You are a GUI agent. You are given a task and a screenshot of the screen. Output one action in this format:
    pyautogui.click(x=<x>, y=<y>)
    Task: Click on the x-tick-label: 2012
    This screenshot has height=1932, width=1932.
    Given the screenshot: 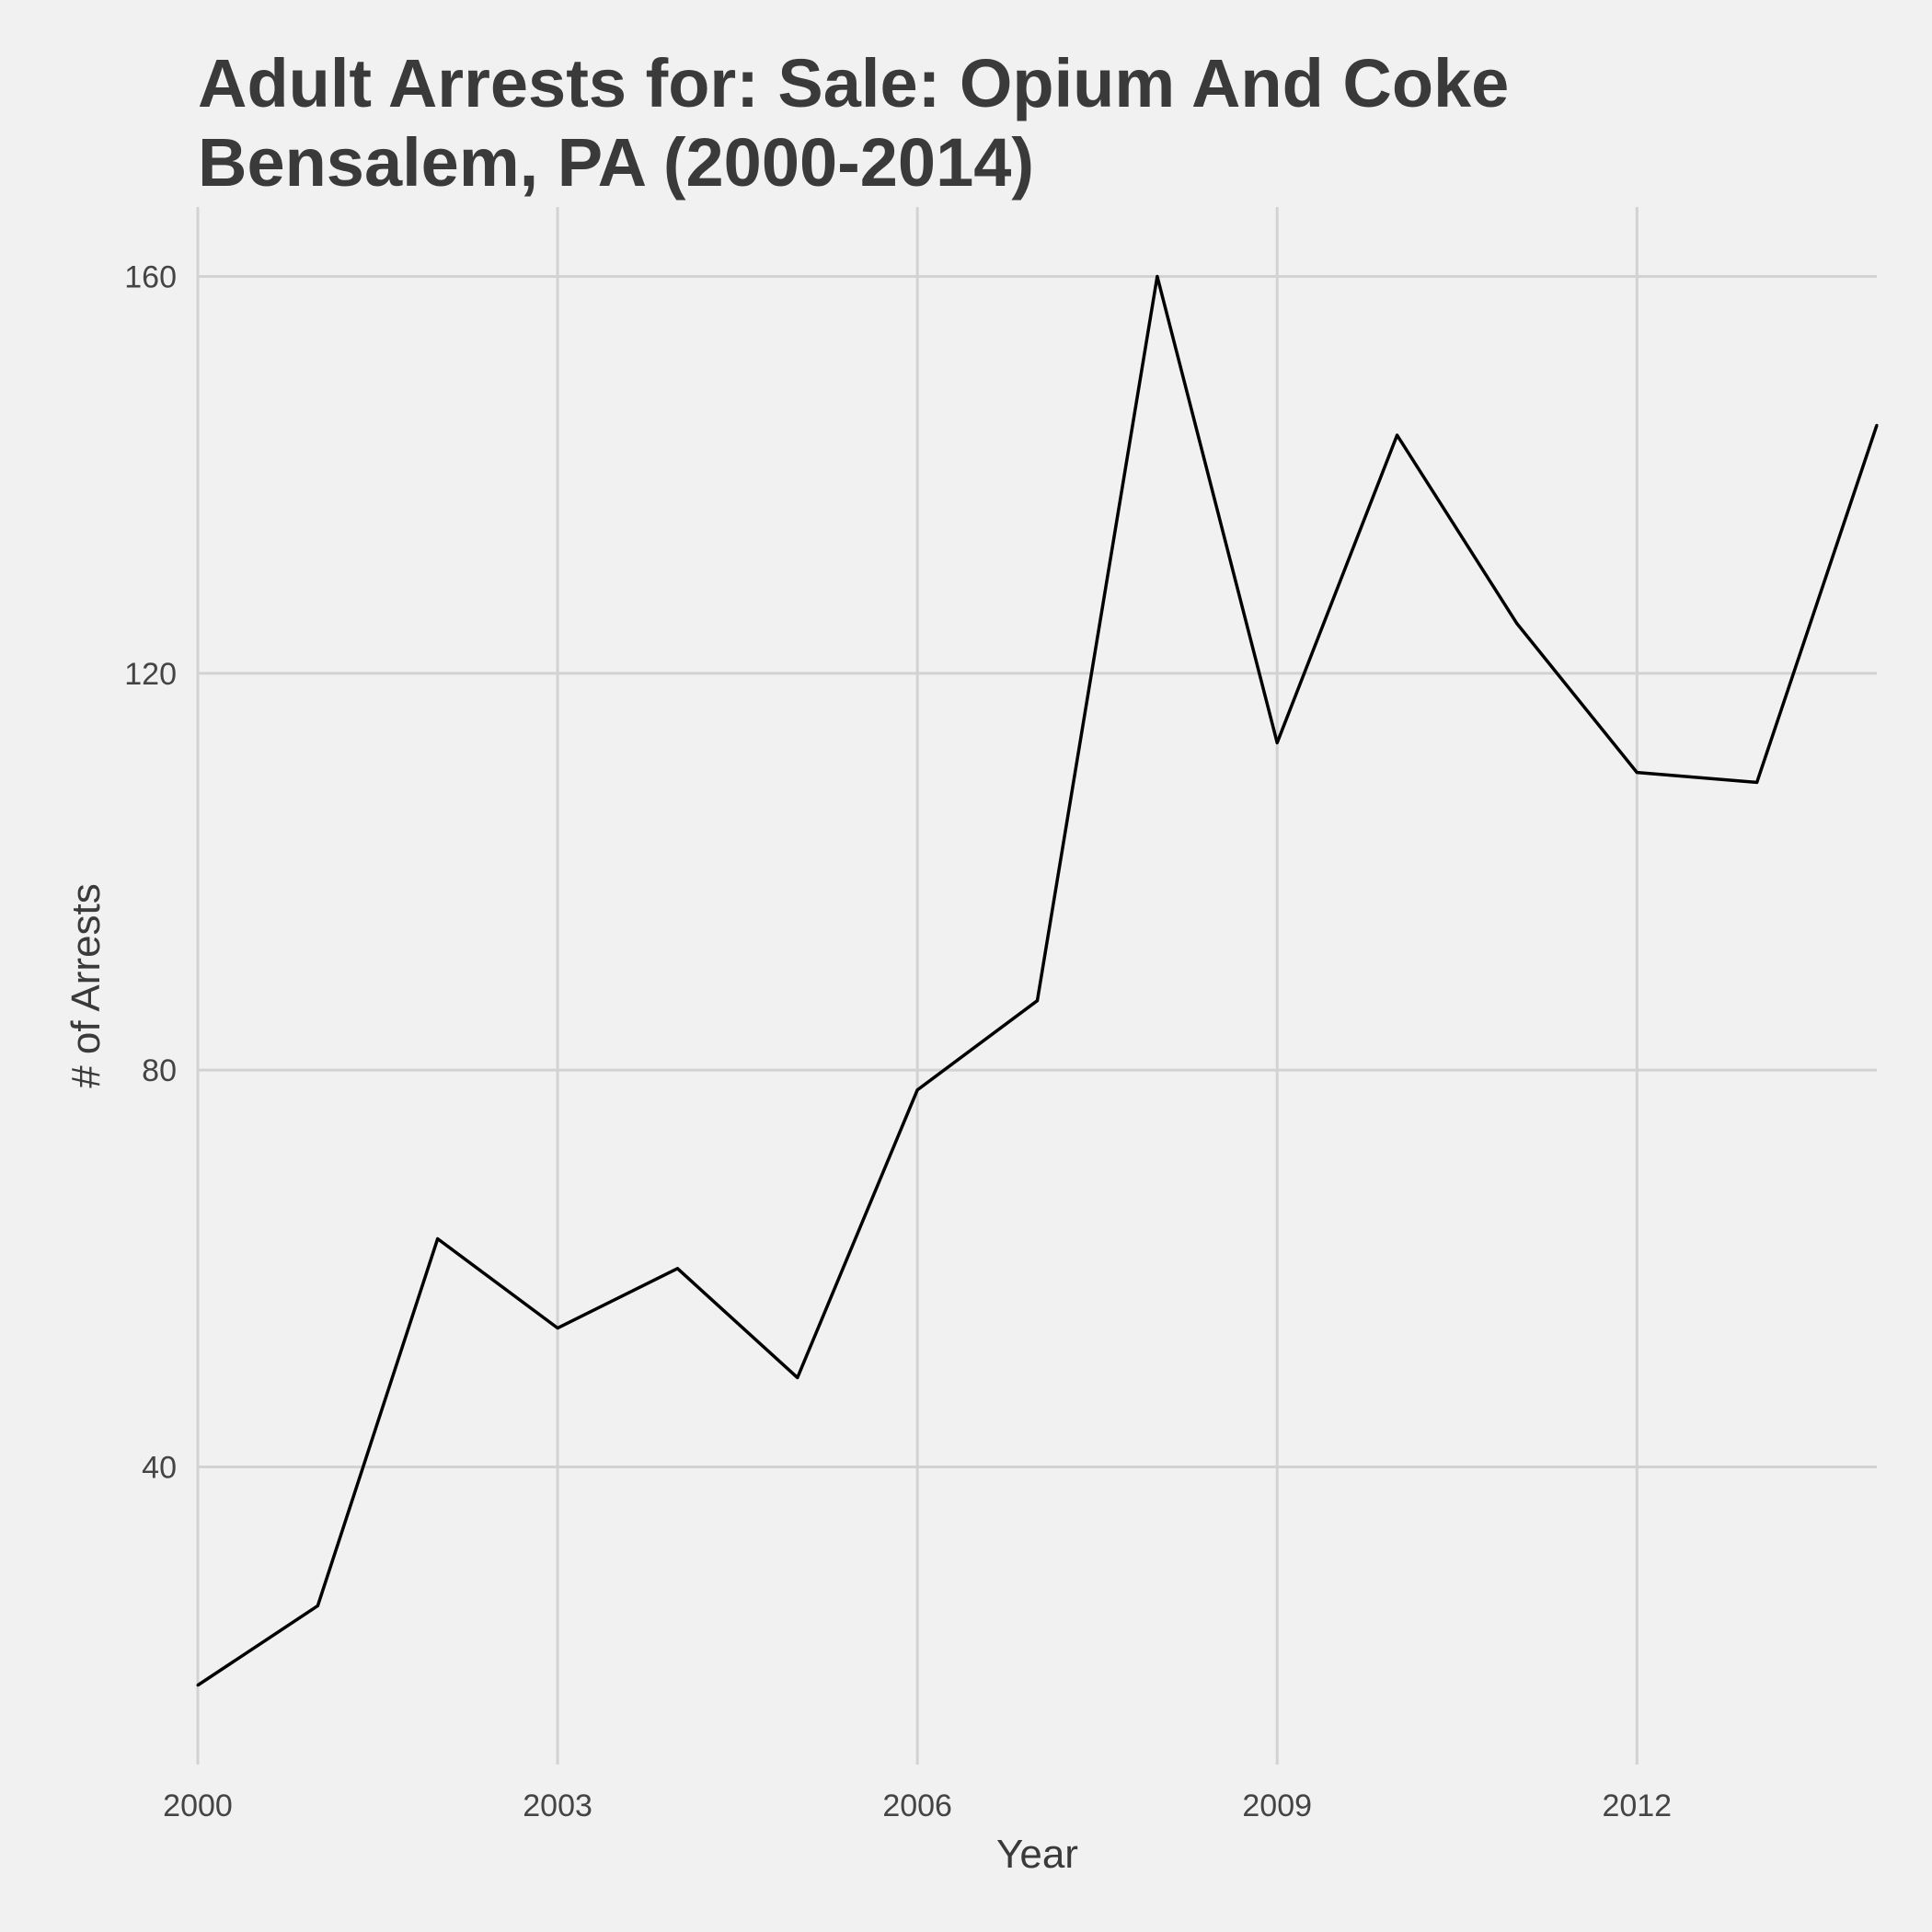 What is the action you would take?
    pyautogui.click(x=1637, y=1805)
    